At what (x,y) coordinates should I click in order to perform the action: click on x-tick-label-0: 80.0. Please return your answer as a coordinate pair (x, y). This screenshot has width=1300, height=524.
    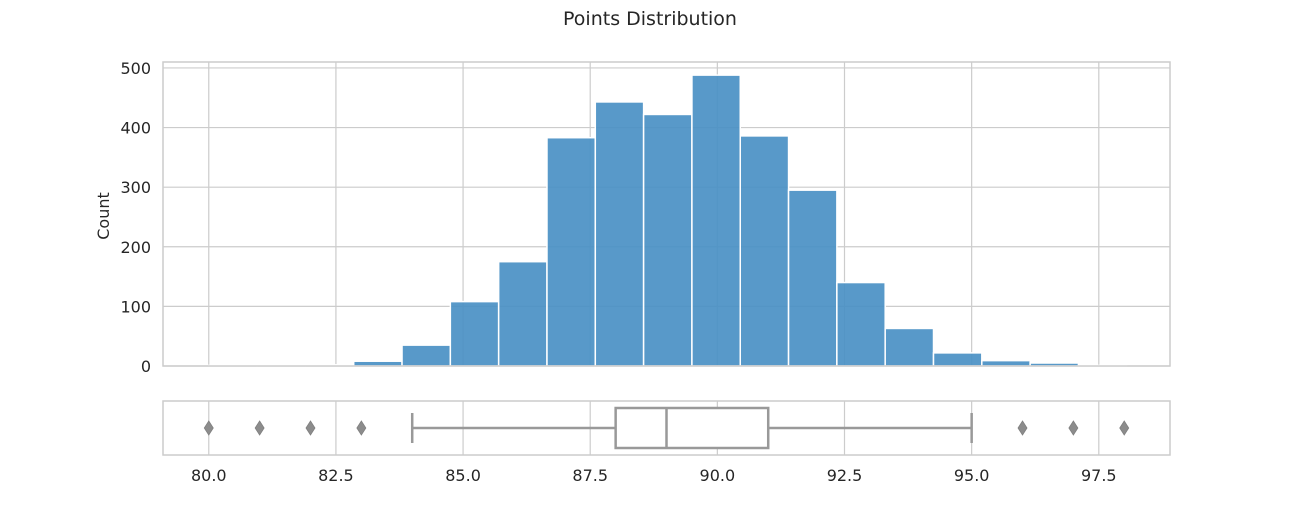
    Looking at the image, I should click on (209, 475).